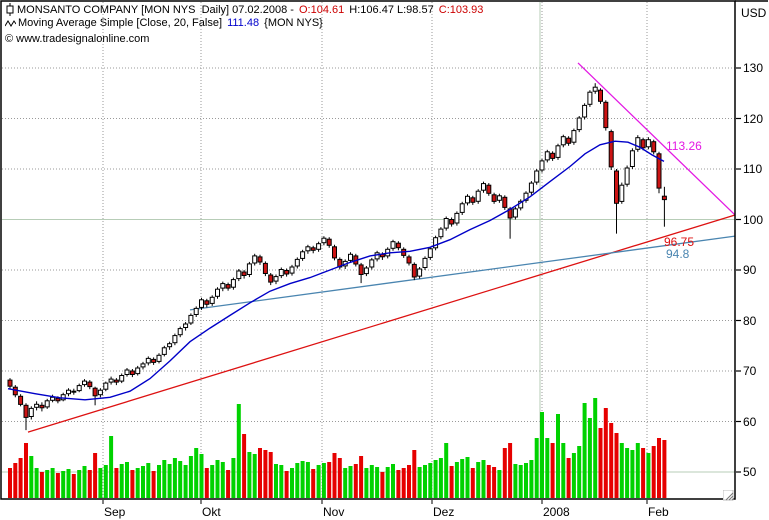 This screenshot has width=769, height=520. I want to click on indicator-symbol: {MON NYS}, so click(292, 23).